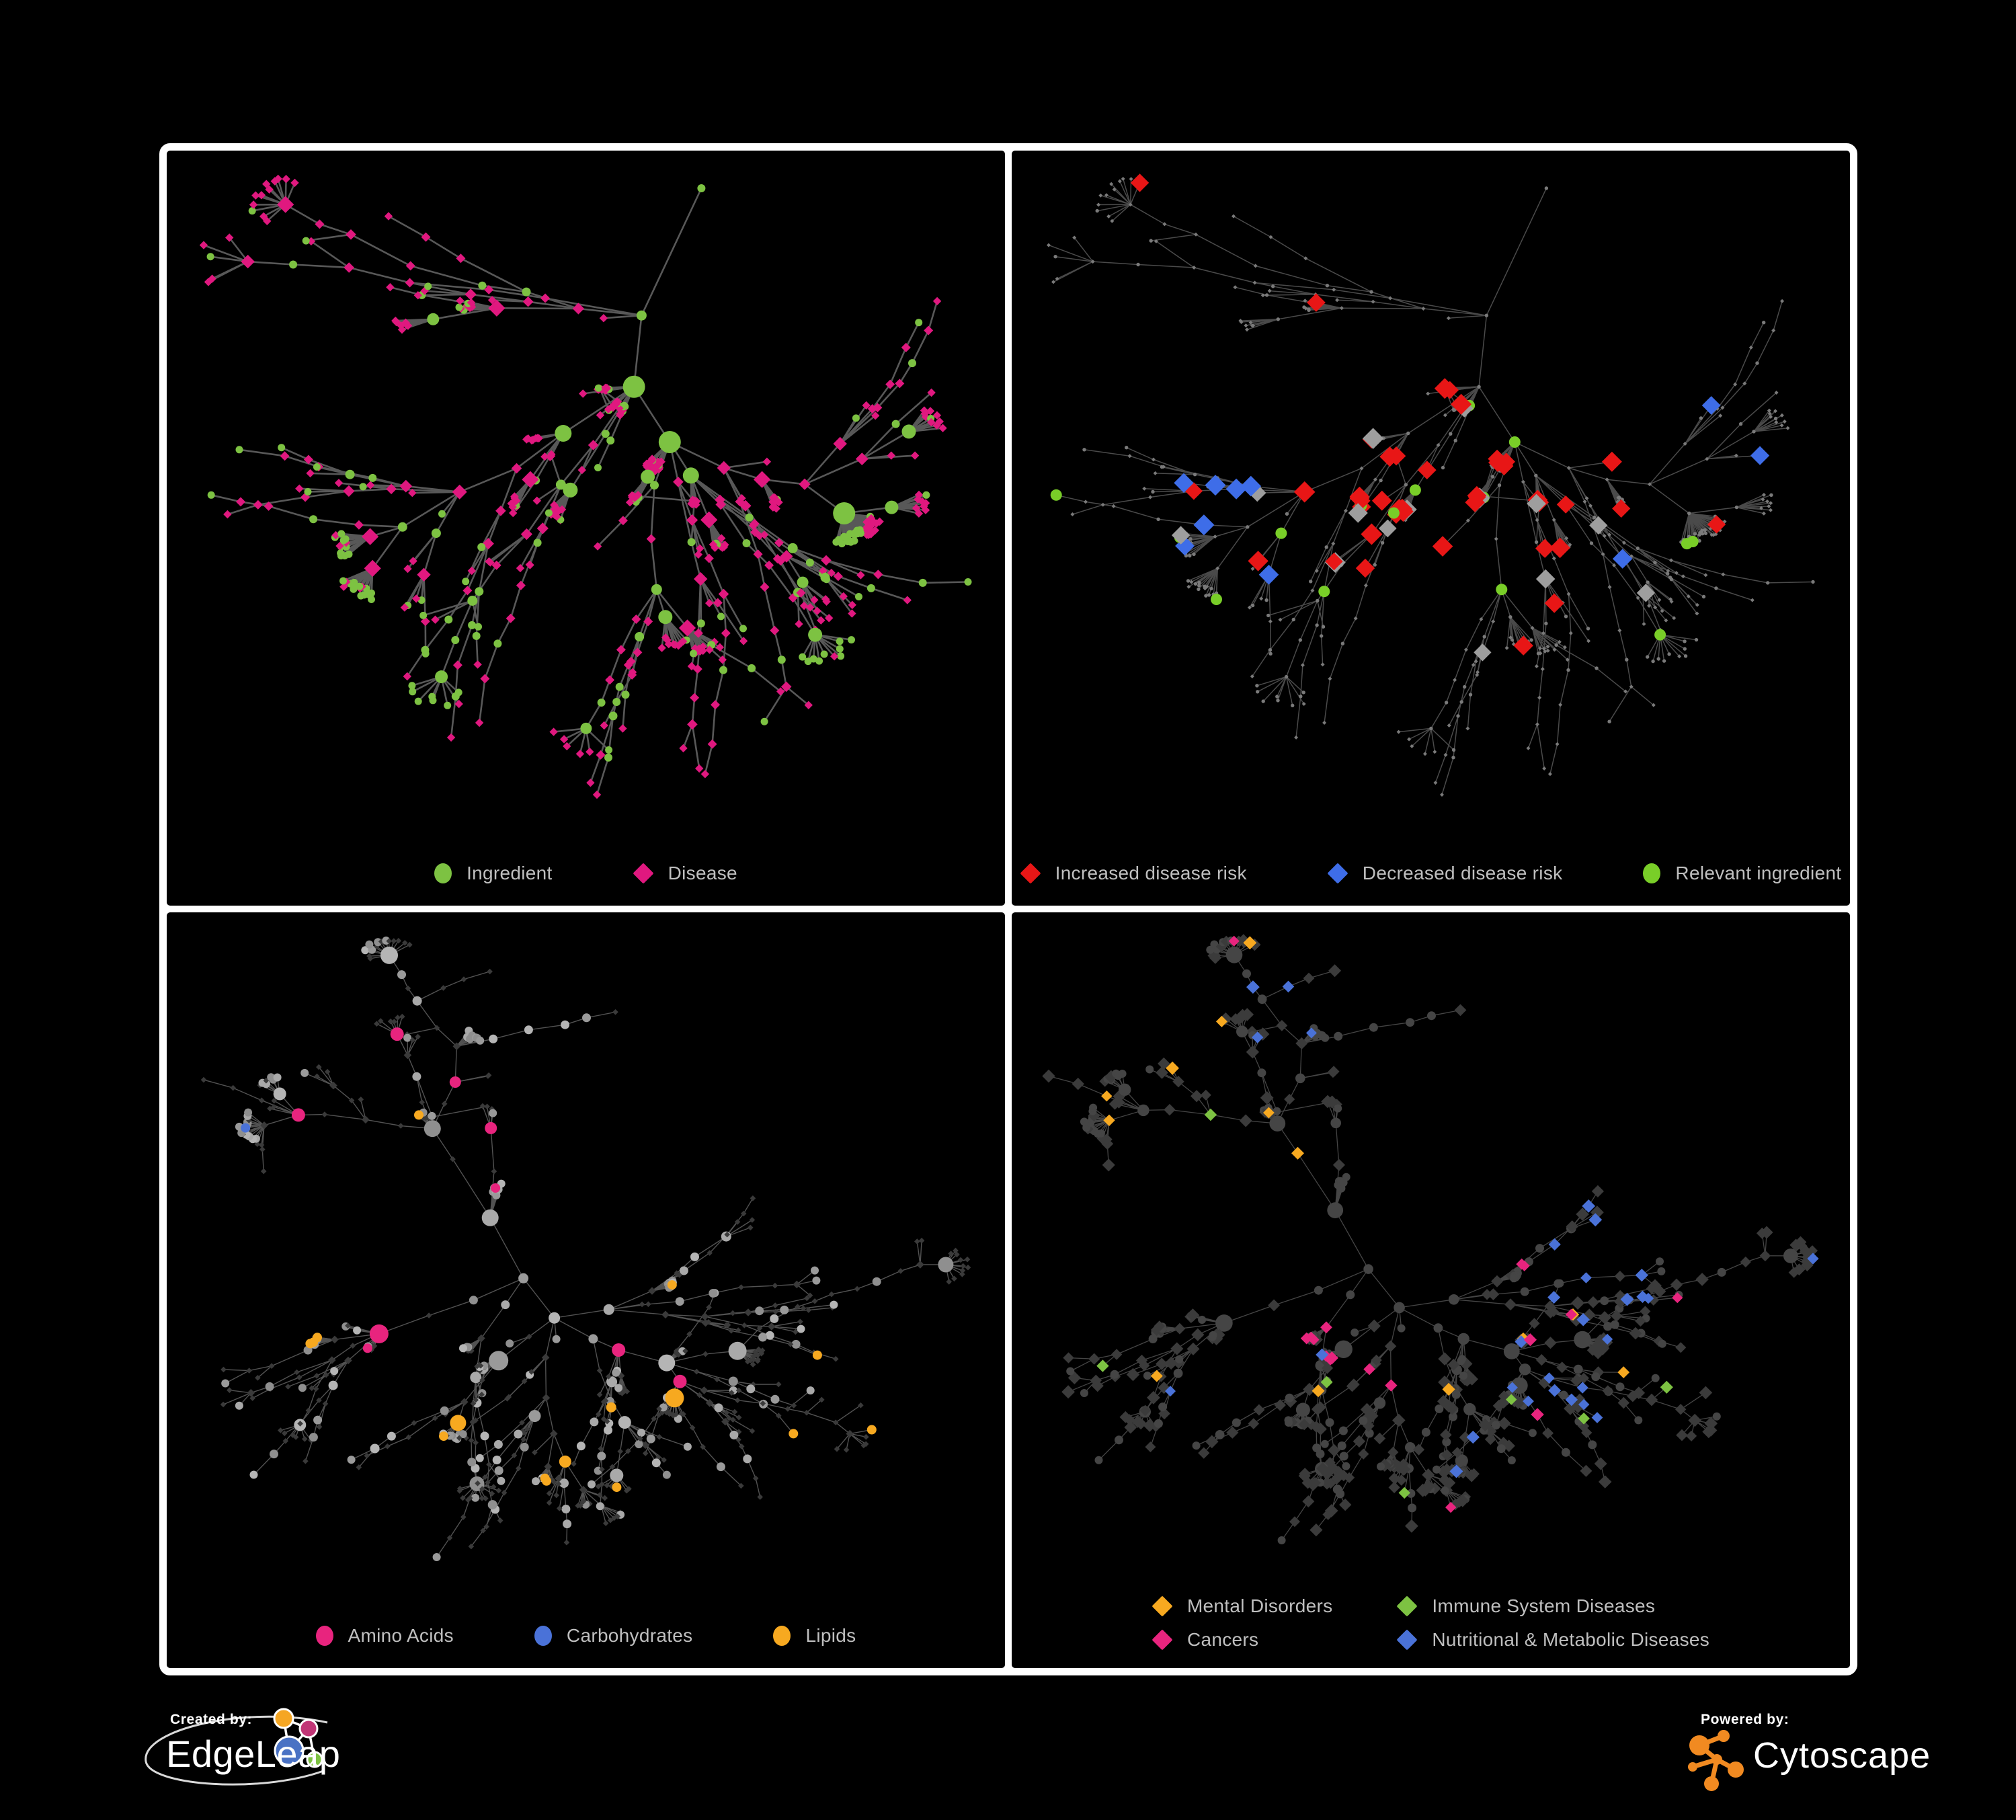 This screenshot has width=2016, height=1820. I want to click on legend-label: Nutritional & Metabolic Diseases, so click(1571, 1639).